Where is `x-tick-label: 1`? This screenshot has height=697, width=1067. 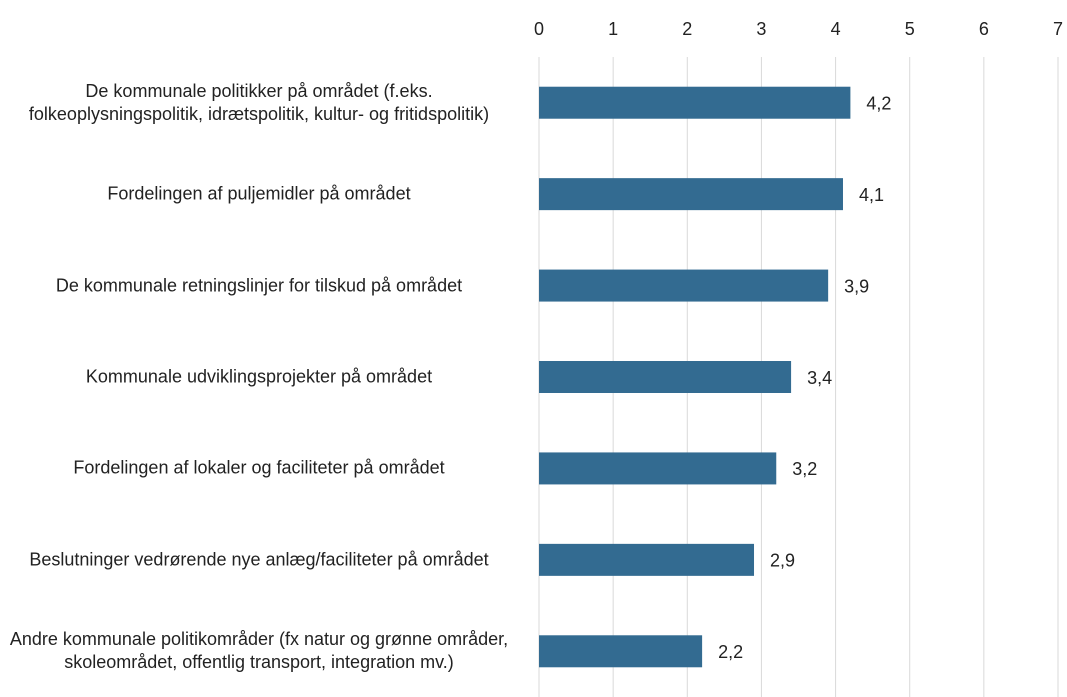 x-tick-label: 1 is located at coordinates (613, 29).